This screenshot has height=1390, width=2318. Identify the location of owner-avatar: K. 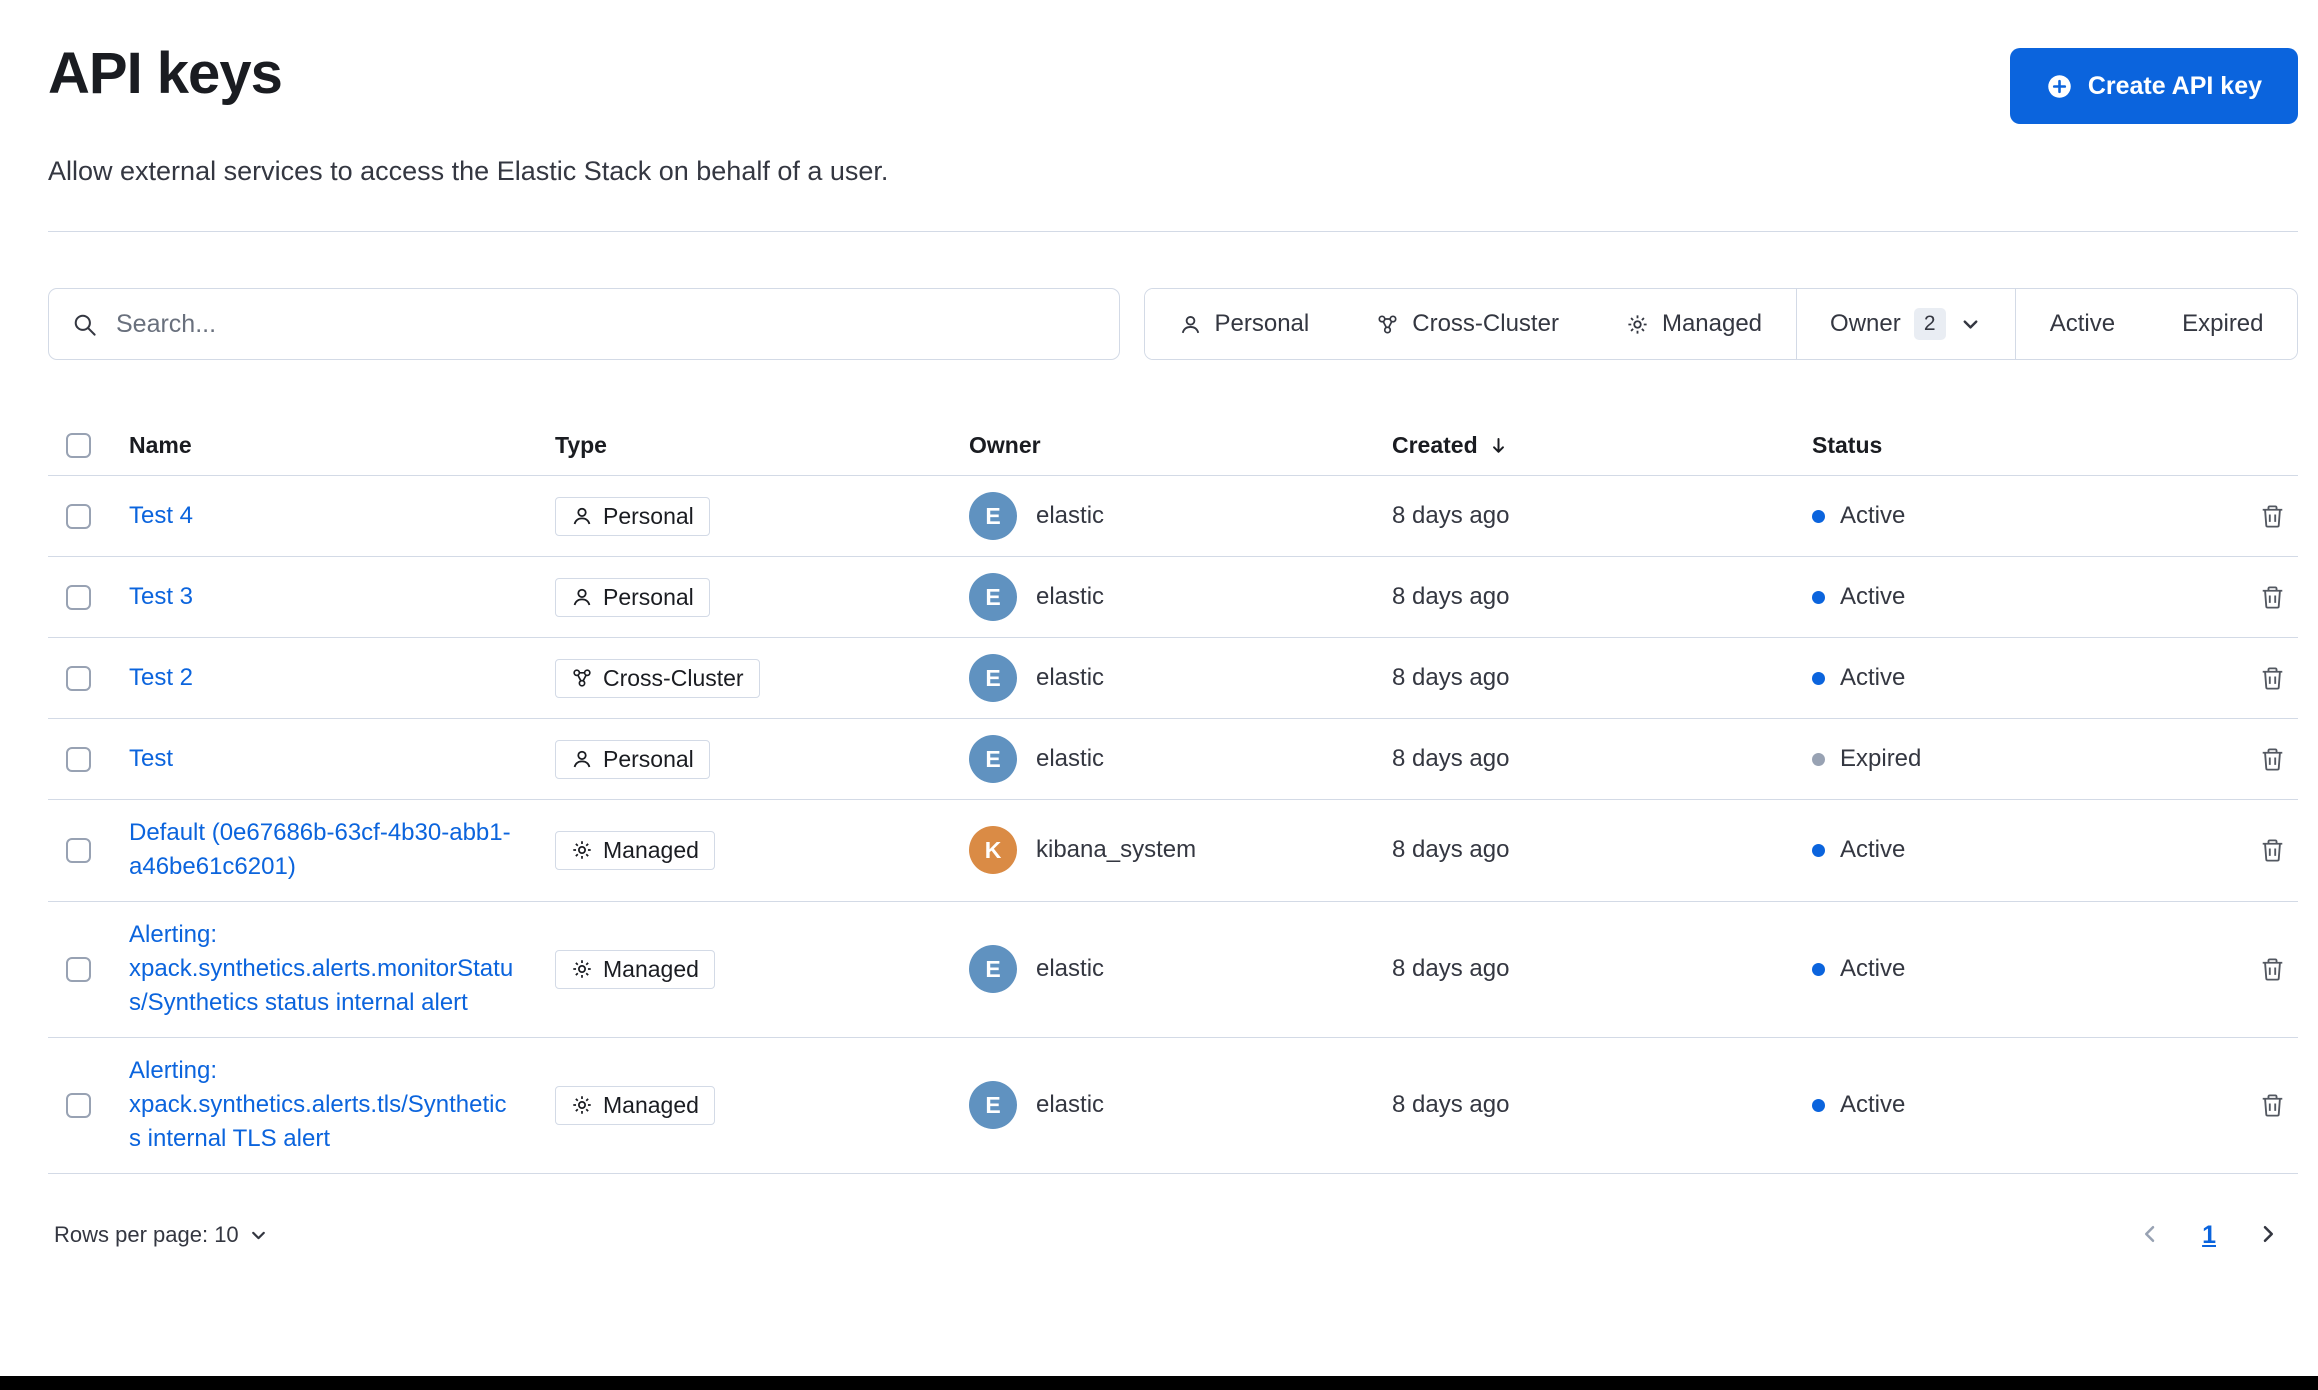
(993, 850).